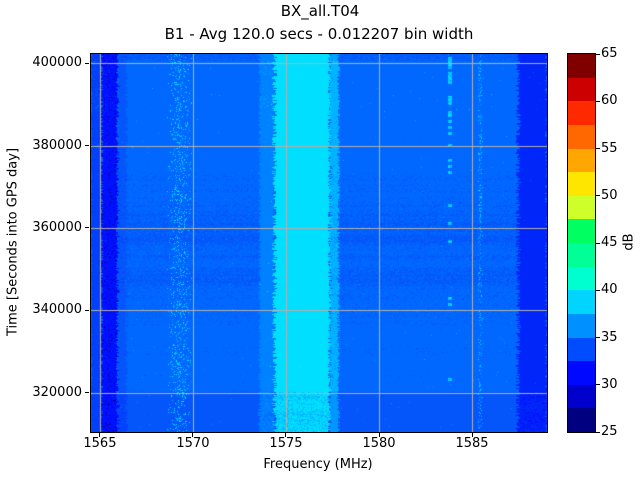  What do you see at coordinates (319, 34) in the screenshot?
I see `axes-title: B1 - Avg 120.0 secs - 0.012207 bin width` at bounding box center [319, 34].